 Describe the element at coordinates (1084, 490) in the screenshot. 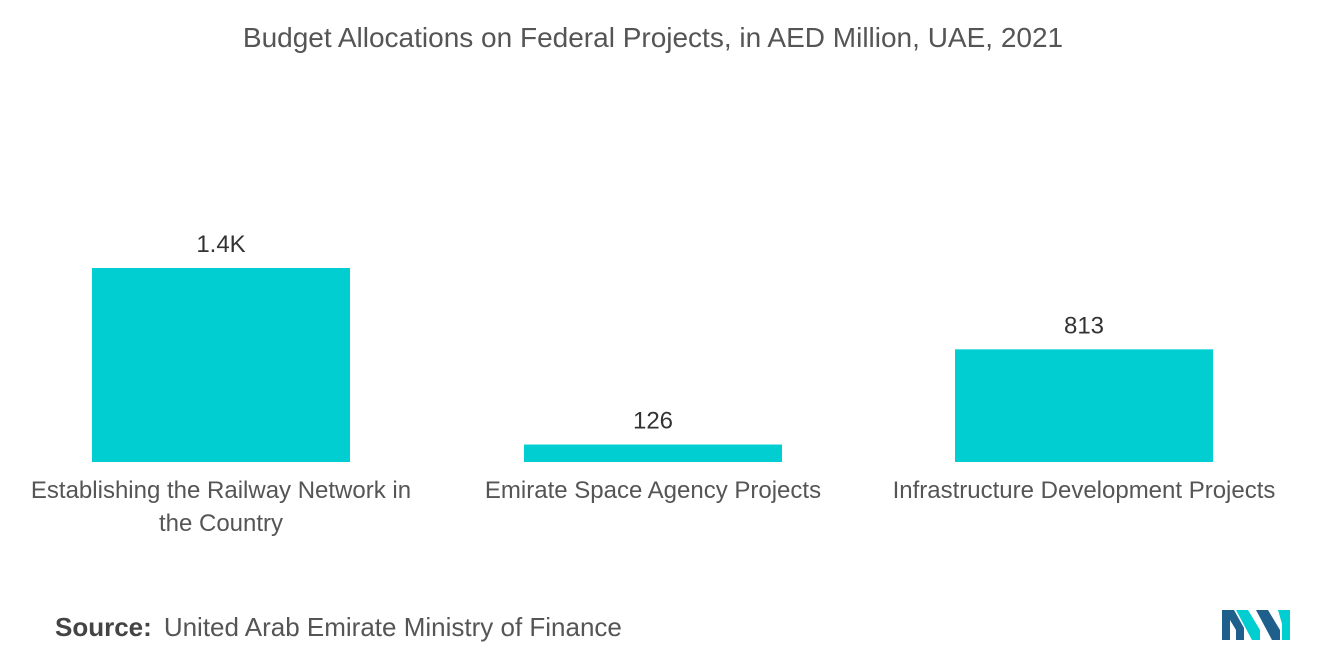

I see `category-label-2-line-0: Infrastructure Development Projects` at that location.